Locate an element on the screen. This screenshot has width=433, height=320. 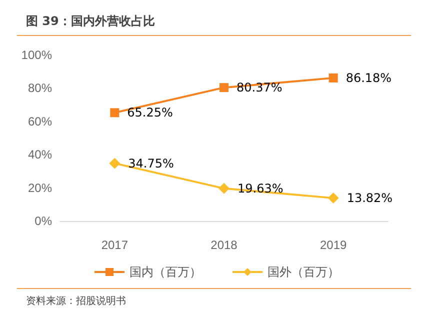
x-tick-label: 2017 is located at coordinates (114, 245).